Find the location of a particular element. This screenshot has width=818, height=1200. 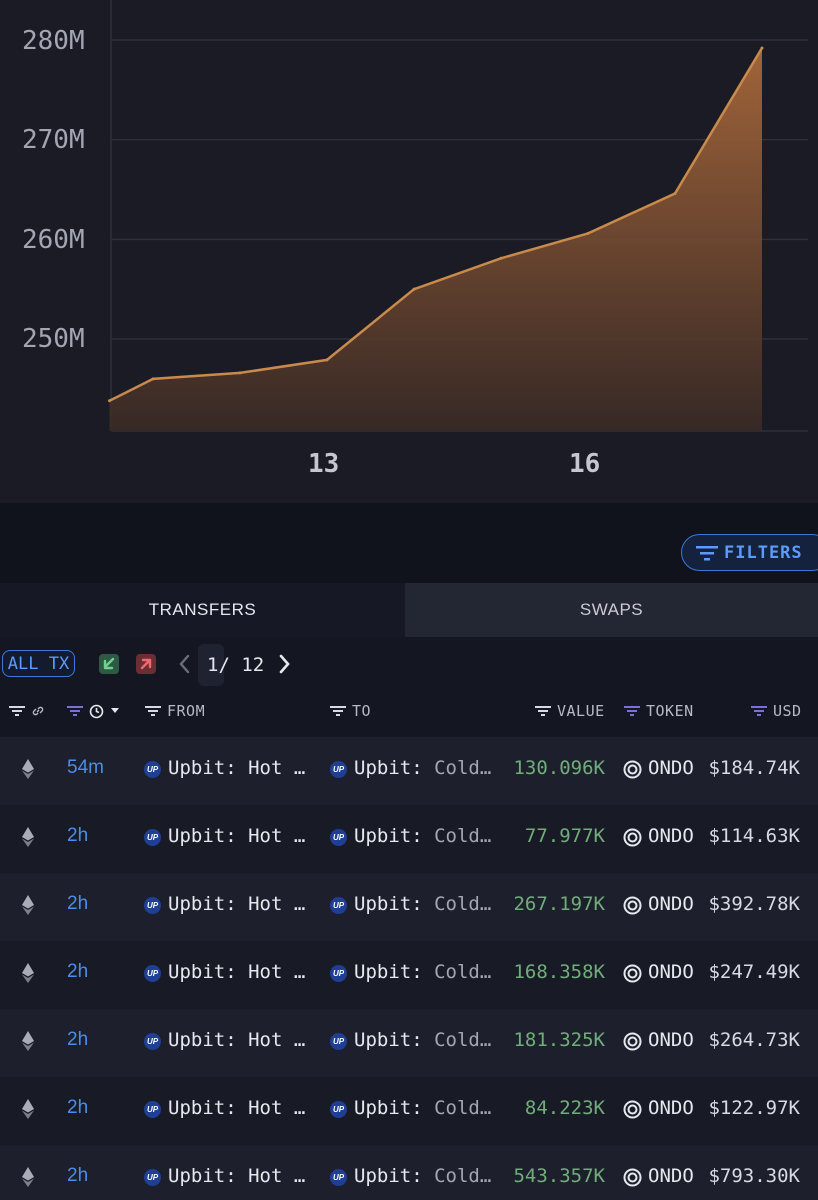

chevron-right-icon is located at coordinates (284, 664).